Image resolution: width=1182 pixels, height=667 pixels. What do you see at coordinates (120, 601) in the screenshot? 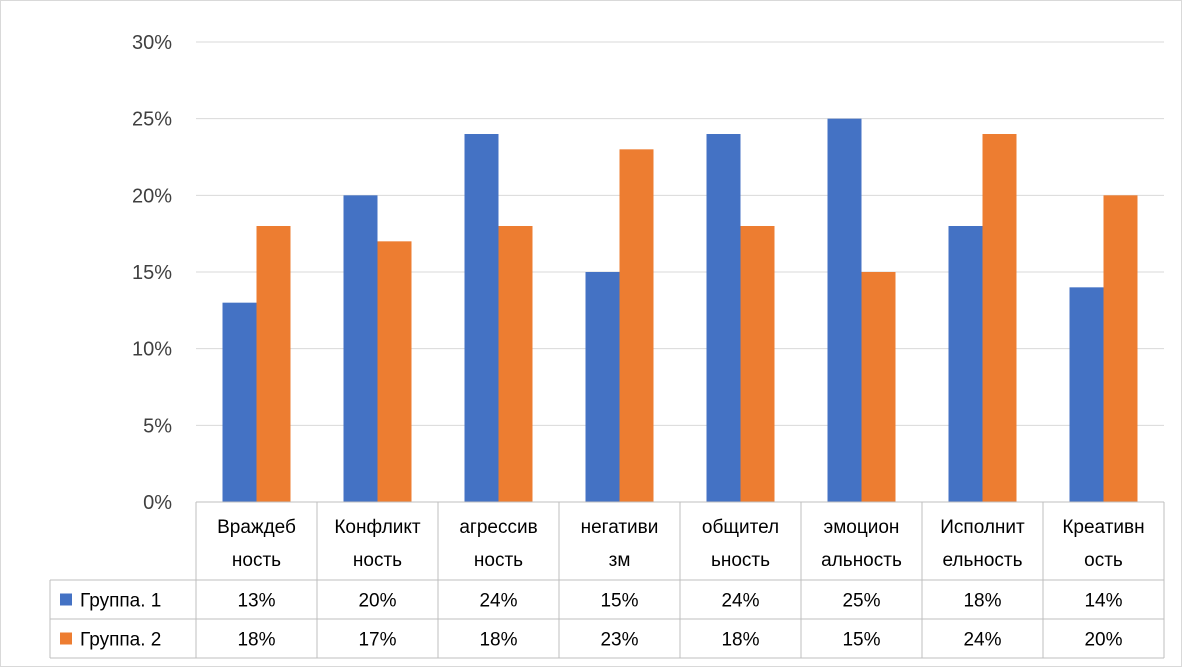
I see `legend-label-1: Группа. 1` at bounding box center [120, 601].